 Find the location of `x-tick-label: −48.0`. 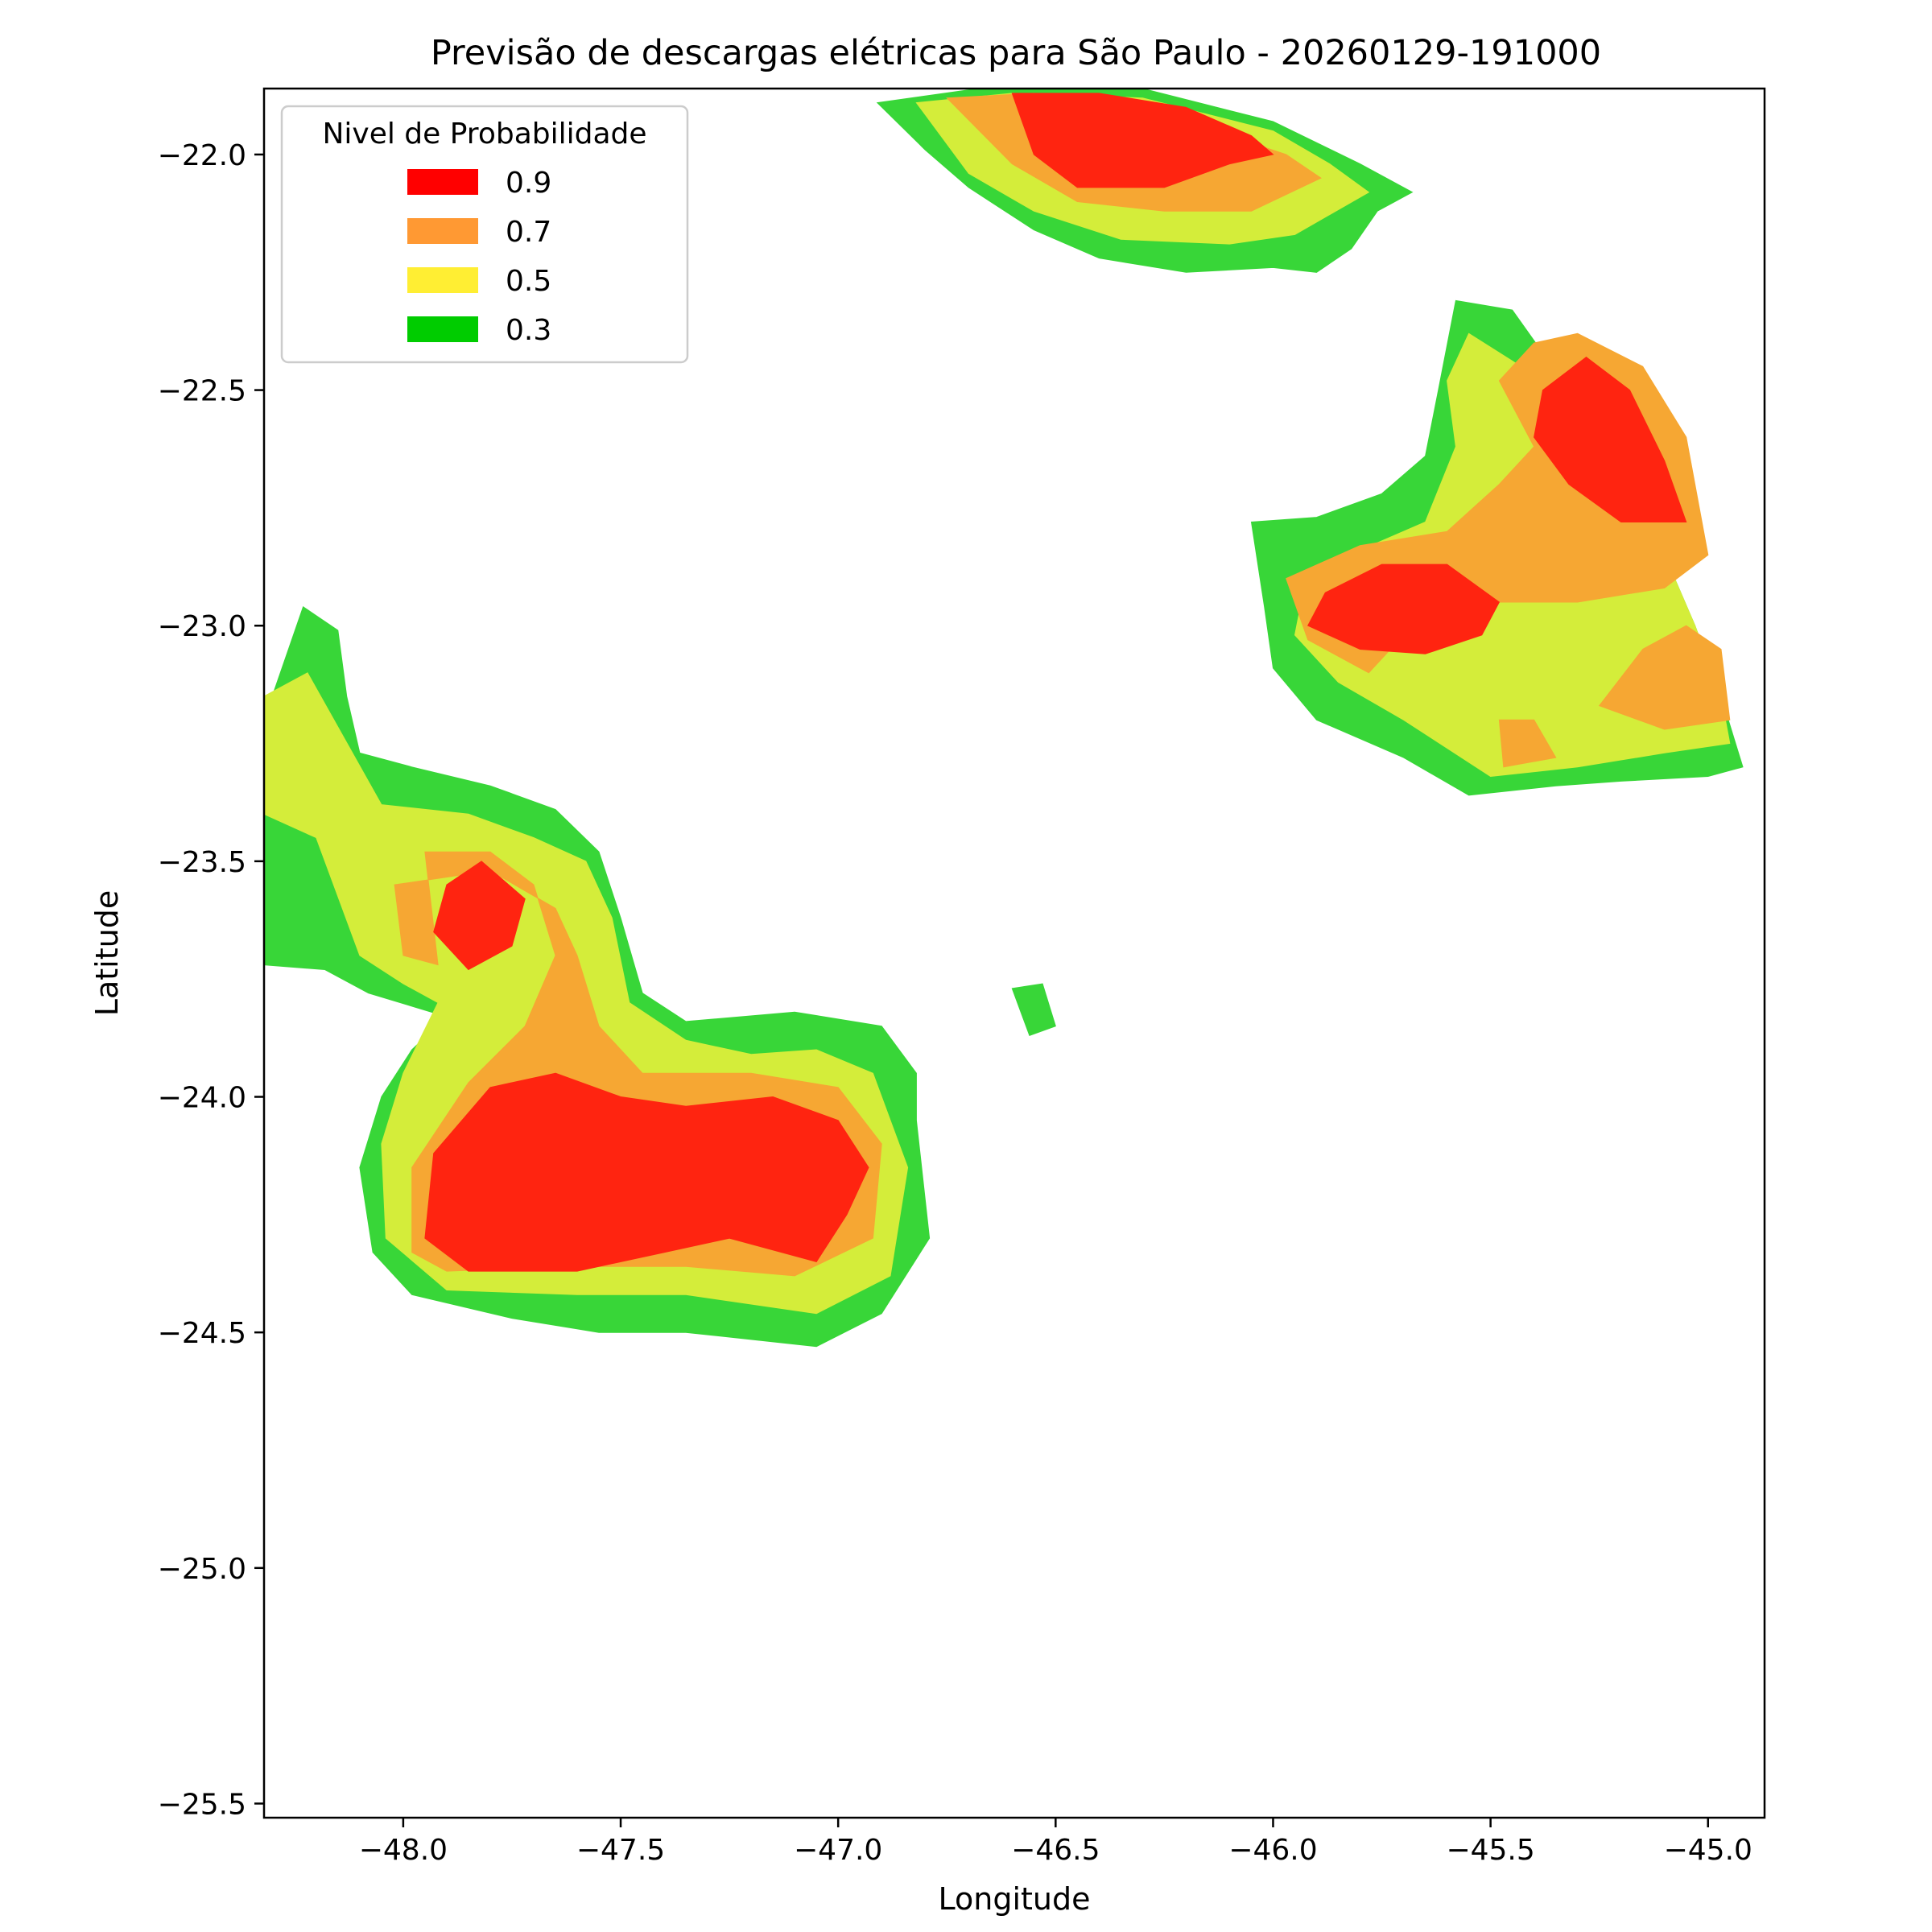

x-tick-label: −48.0 is located at coordinates (403, 1851).